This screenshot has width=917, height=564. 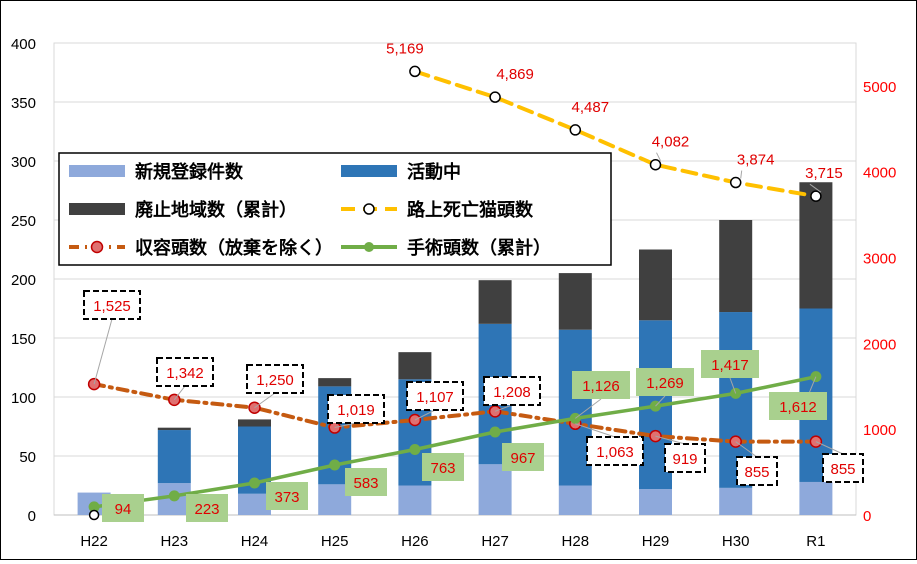 What do you see at coordinates (335, 541) in the screenshot?
I see `x-axis-tick-label: H25` at bounding box center [335, 541].